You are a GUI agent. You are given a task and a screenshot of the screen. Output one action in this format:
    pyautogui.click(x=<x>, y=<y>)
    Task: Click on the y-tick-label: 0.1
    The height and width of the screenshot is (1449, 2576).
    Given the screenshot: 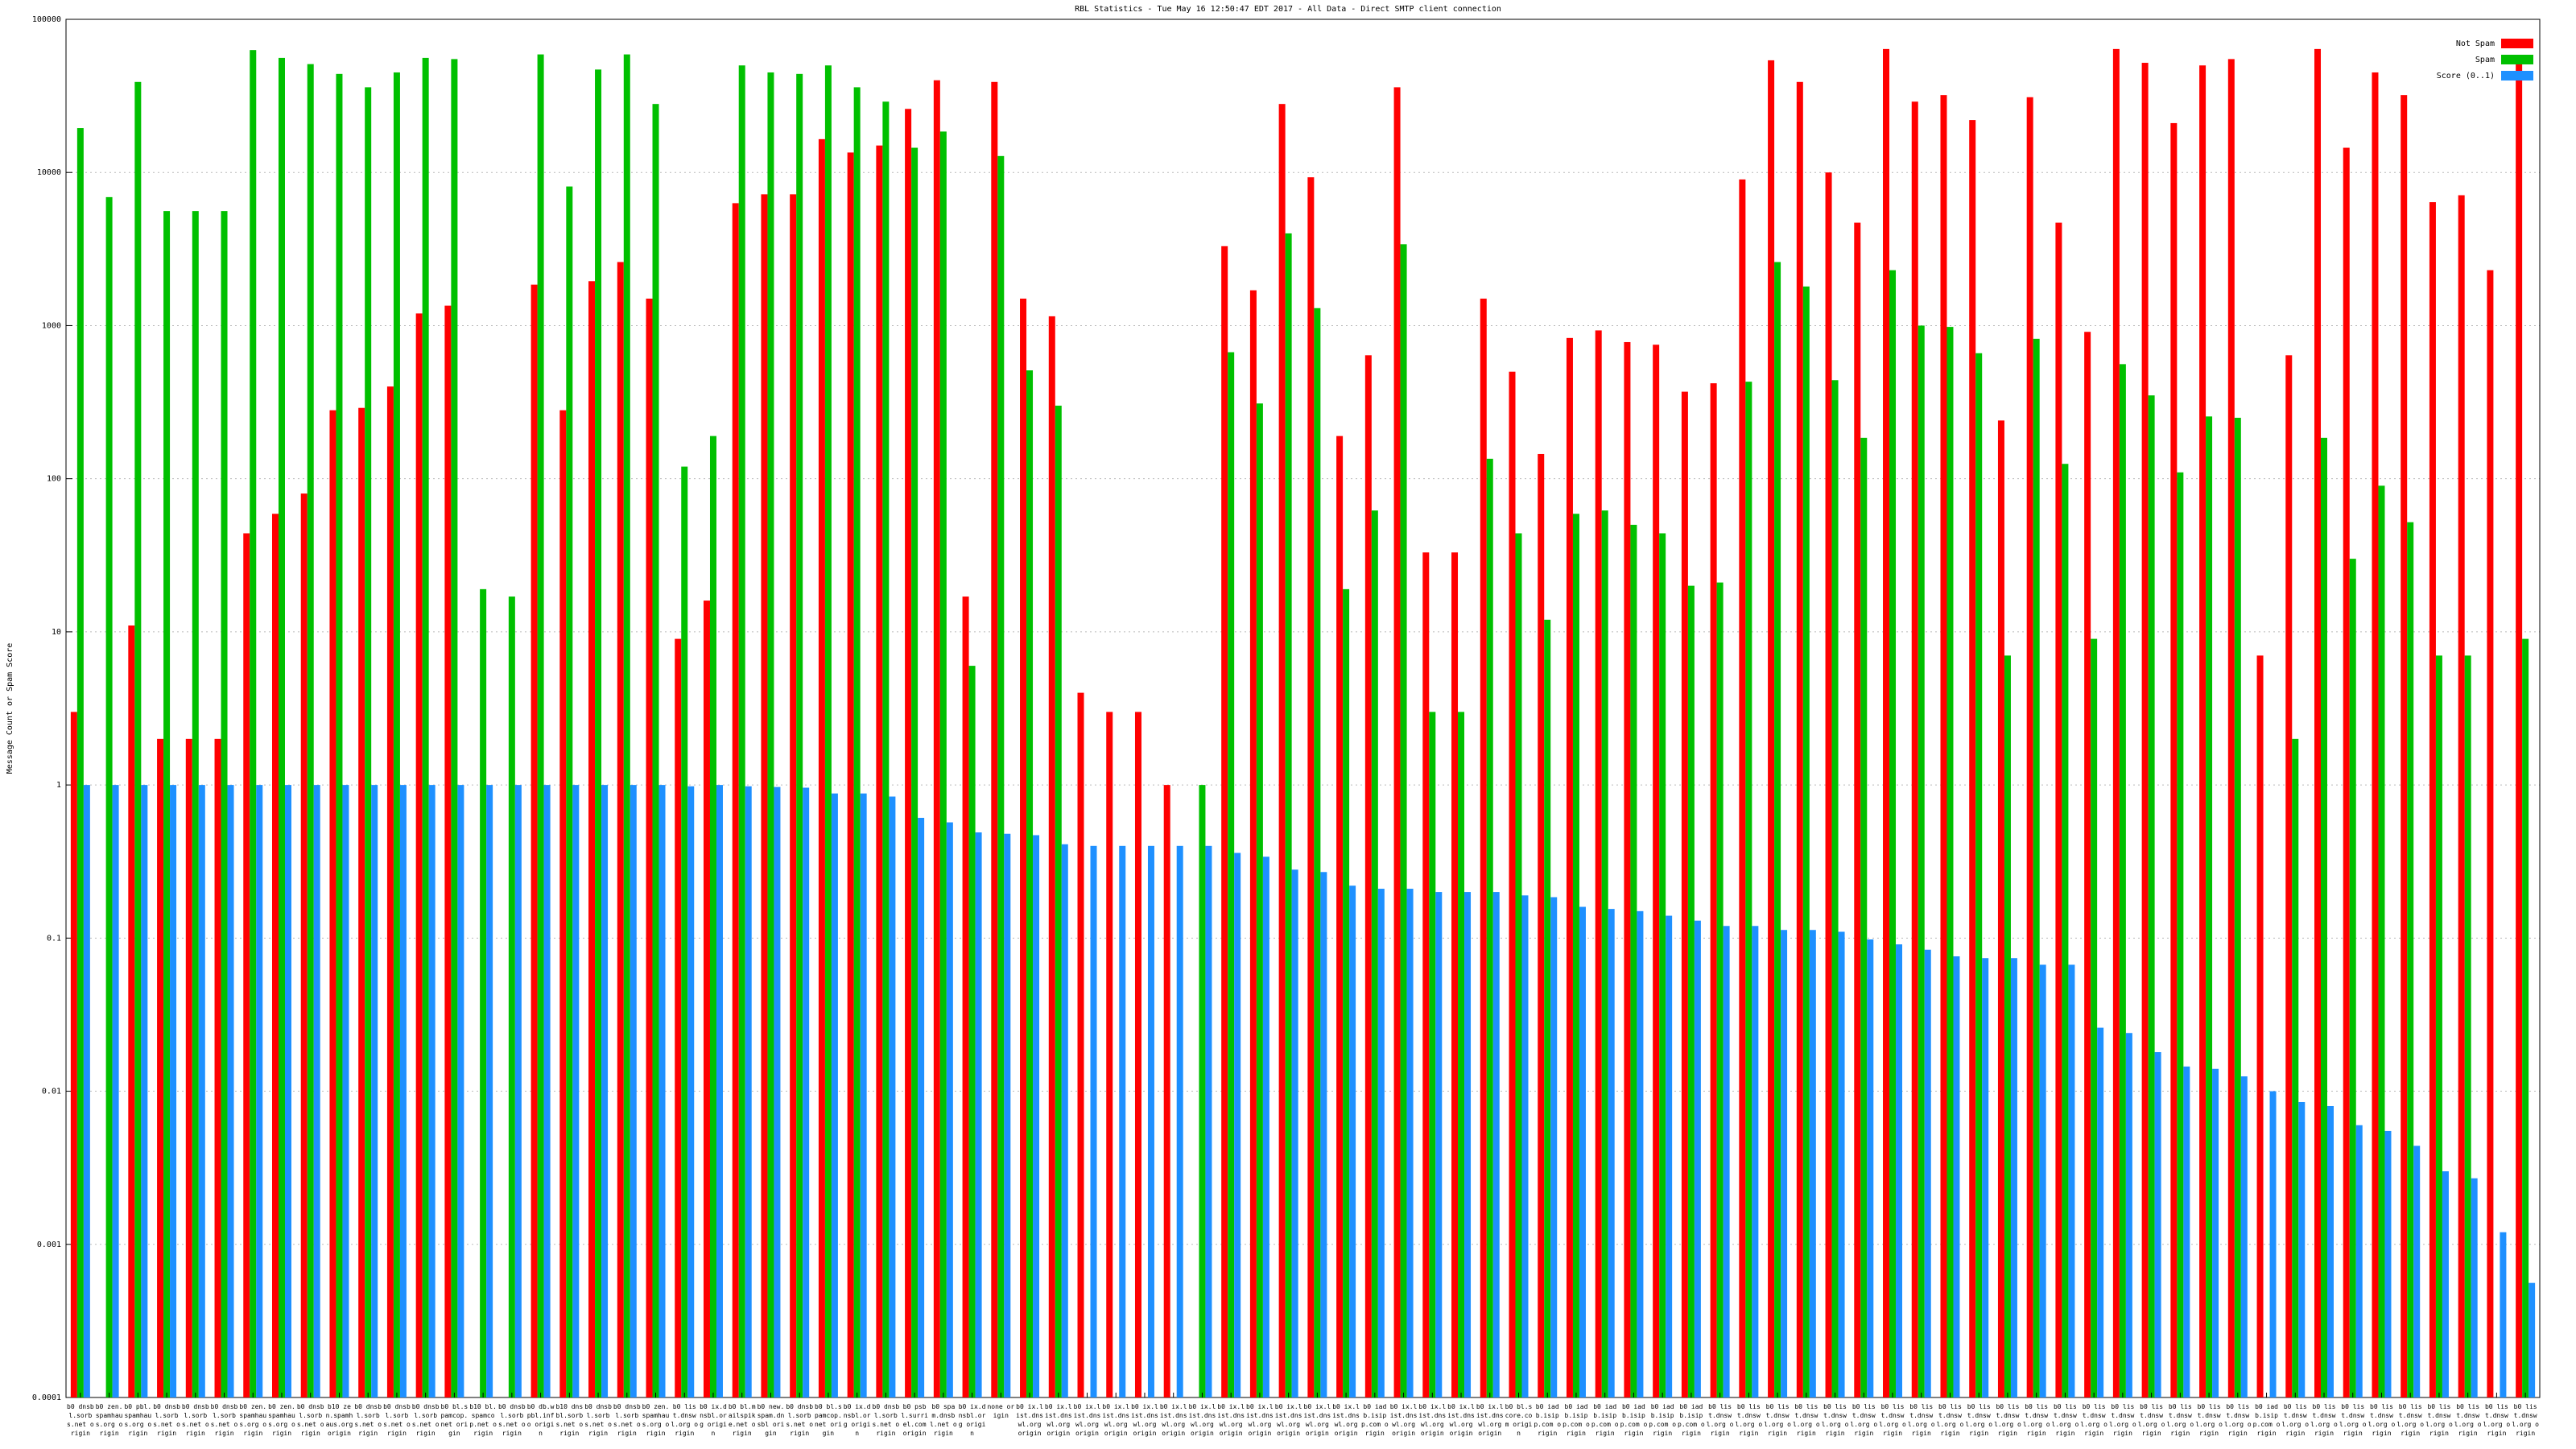 What is the action you would take?
    pyautogui.click(x=54, y=938)
    